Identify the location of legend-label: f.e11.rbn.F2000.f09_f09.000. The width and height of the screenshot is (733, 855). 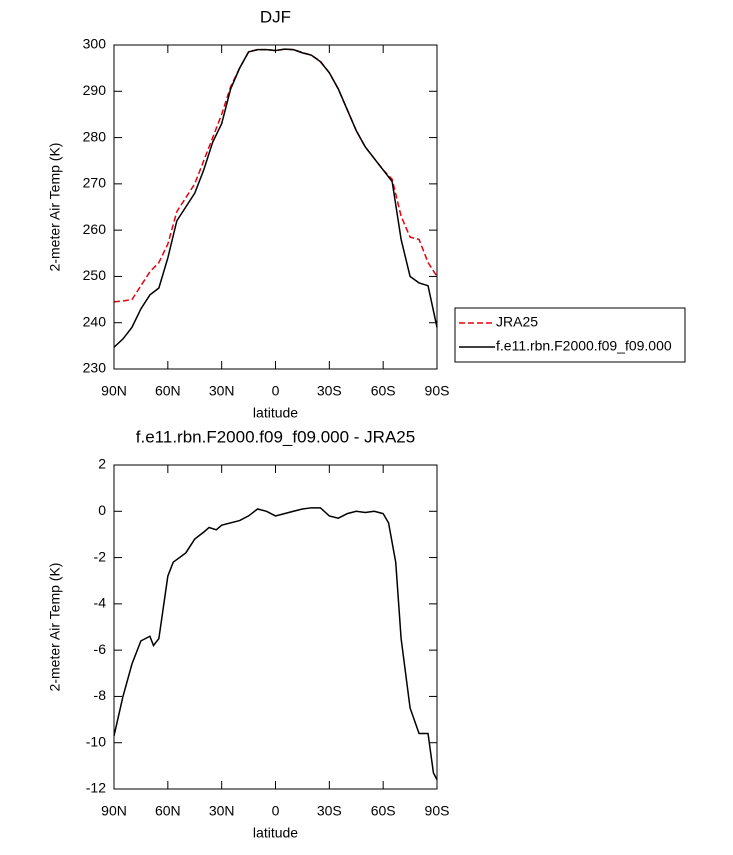
(584, 346).